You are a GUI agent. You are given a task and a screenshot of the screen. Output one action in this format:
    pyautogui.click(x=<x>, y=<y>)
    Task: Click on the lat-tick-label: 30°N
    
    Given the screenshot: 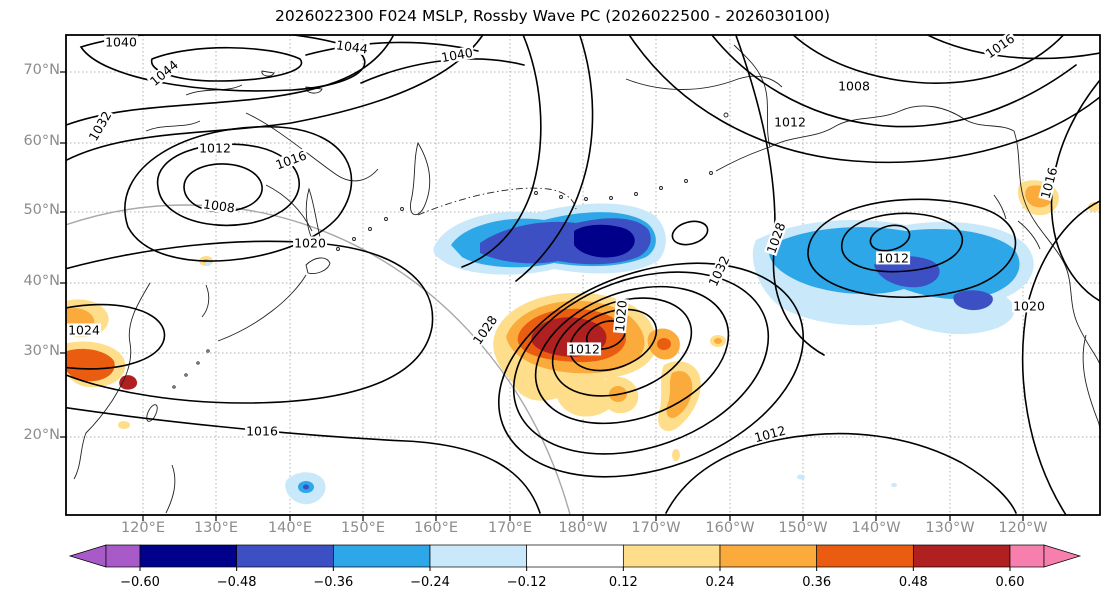 What is the action you would take?
    pyautogui.click(x=41, y=351)
    